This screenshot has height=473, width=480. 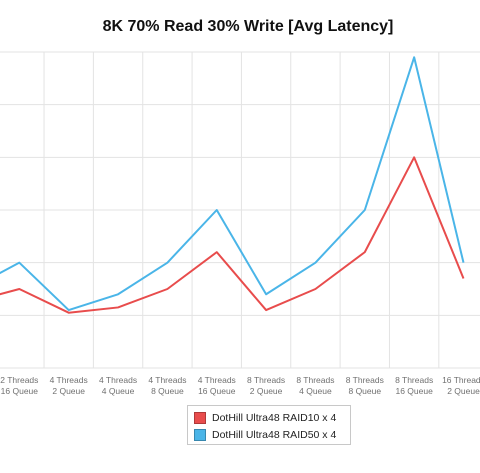 I want to click on legend-label-raid50: DotHill Ultra48 RAID50 x 4, so click(x=274, y=434).